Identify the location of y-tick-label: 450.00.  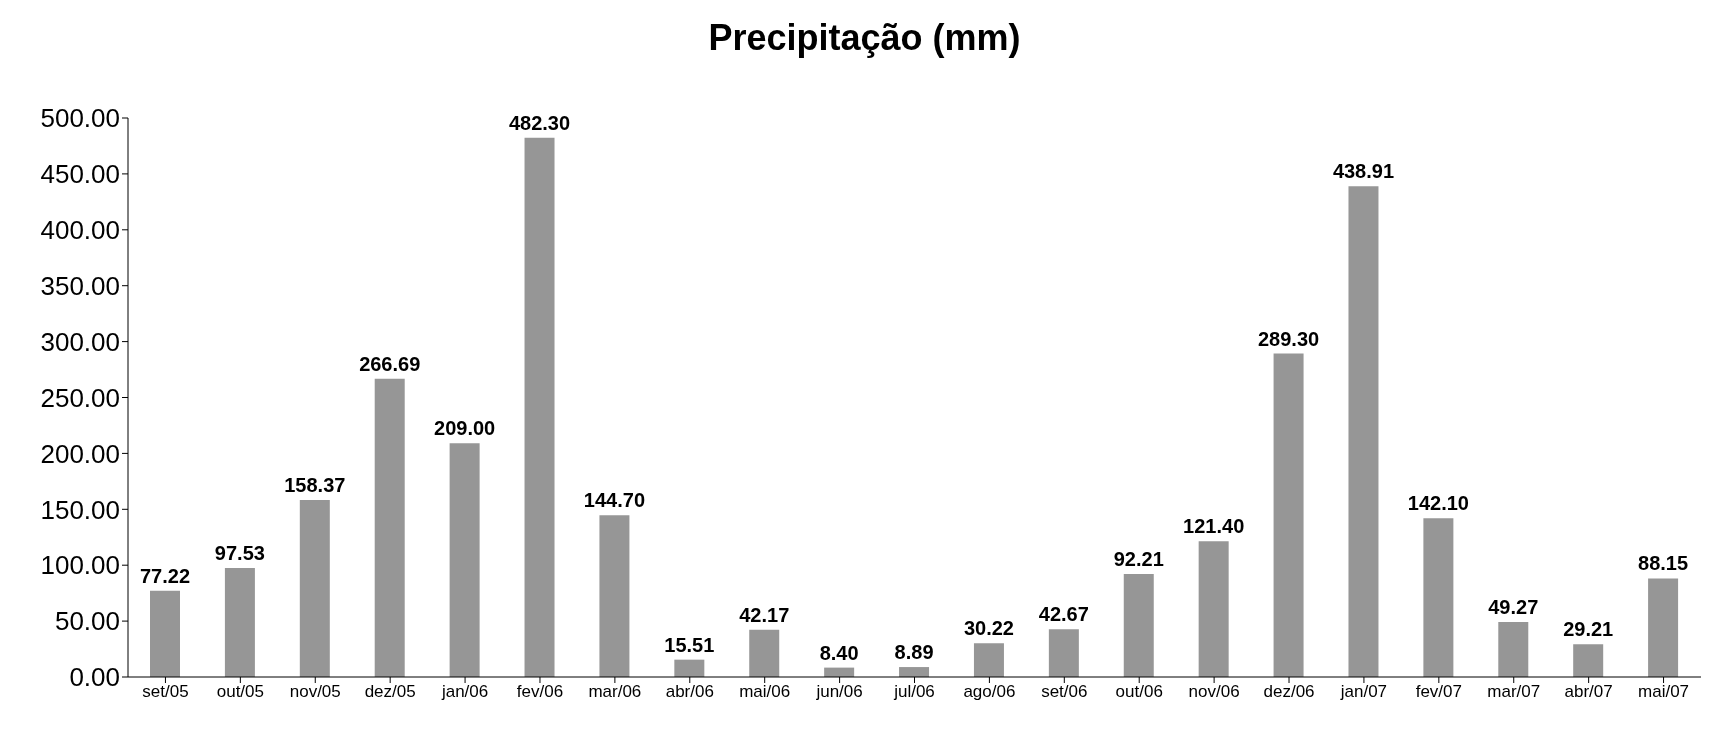
(80, 174).